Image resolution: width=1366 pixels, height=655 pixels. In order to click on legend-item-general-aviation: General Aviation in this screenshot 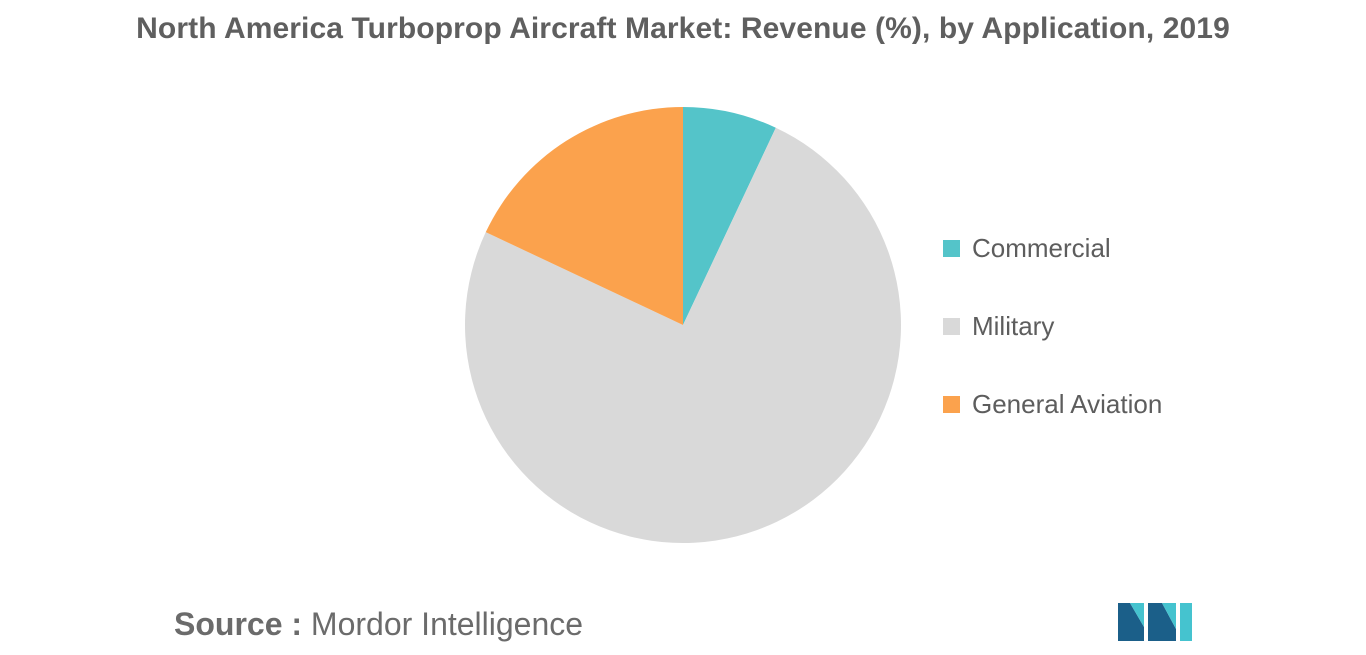, I will do `click(1052, 404)`.